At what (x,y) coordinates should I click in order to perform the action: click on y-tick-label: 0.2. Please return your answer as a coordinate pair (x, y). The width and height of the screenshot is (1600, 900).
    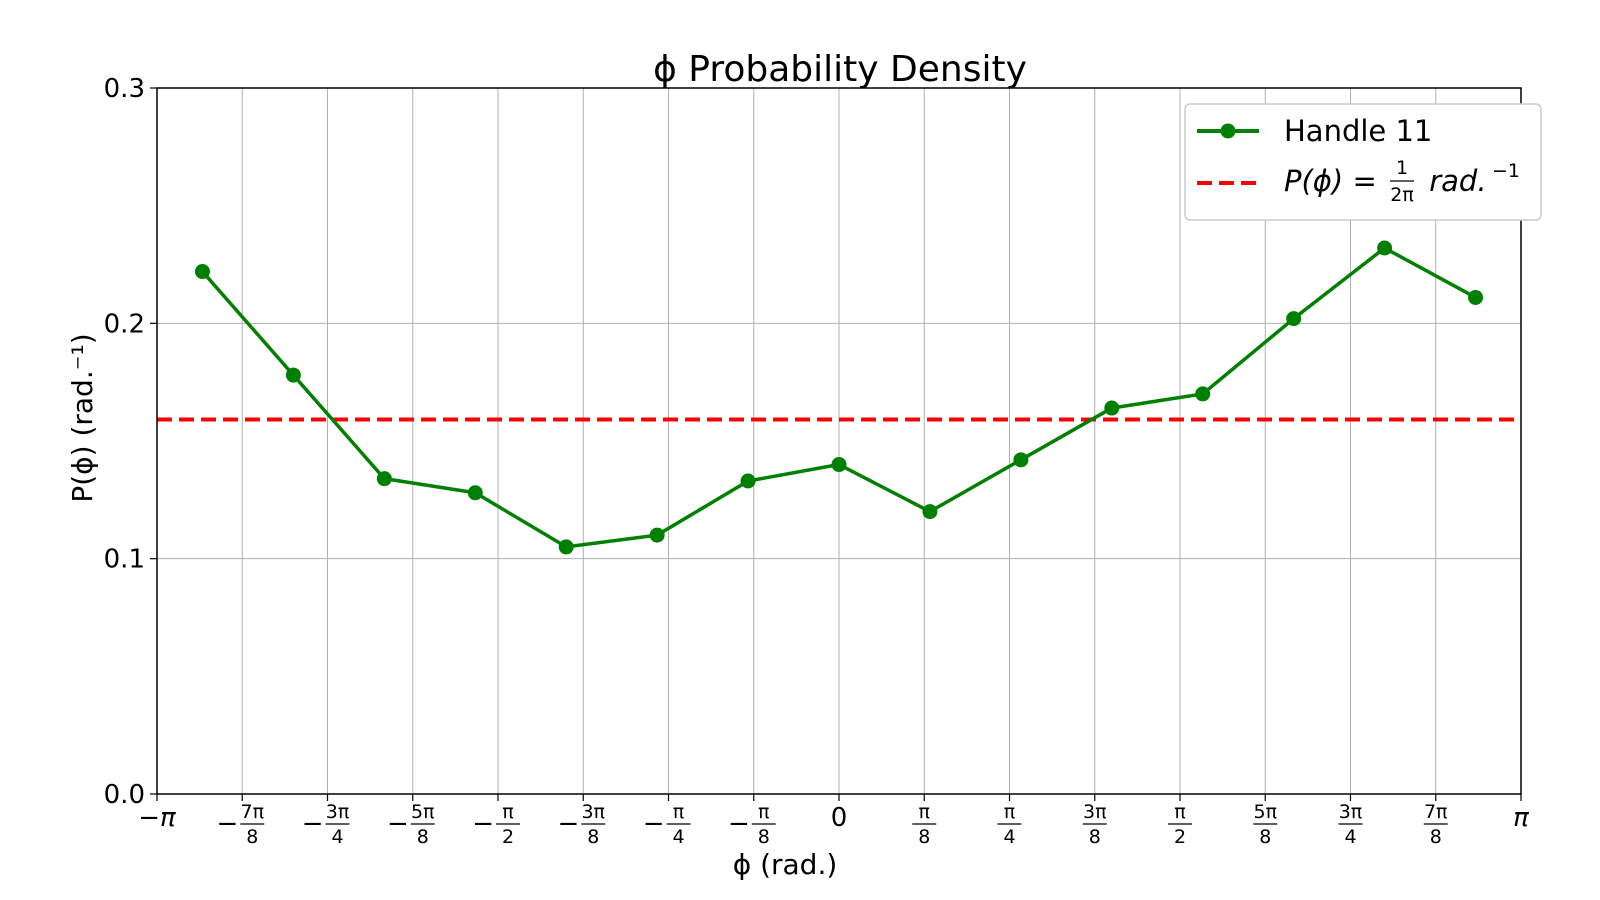
    Looking at the image, I should click on (124, 324).